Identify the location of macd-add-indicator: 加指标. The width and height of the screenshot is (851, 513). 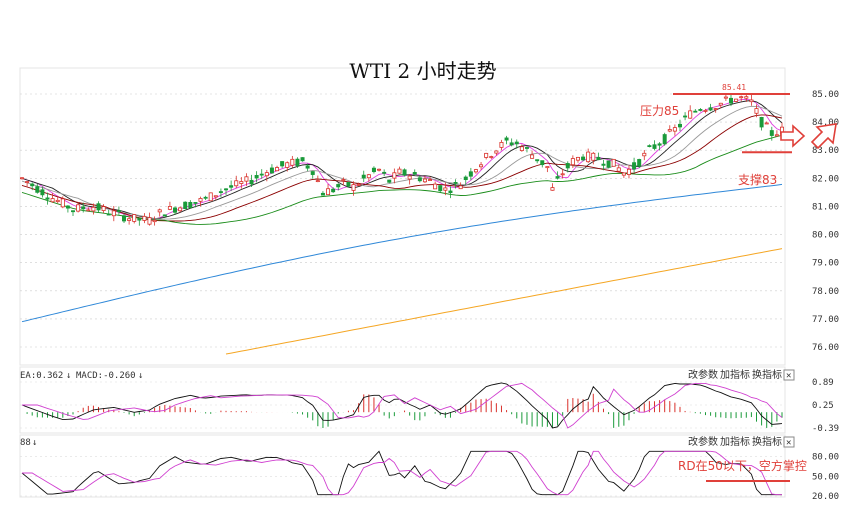
(735, 374).